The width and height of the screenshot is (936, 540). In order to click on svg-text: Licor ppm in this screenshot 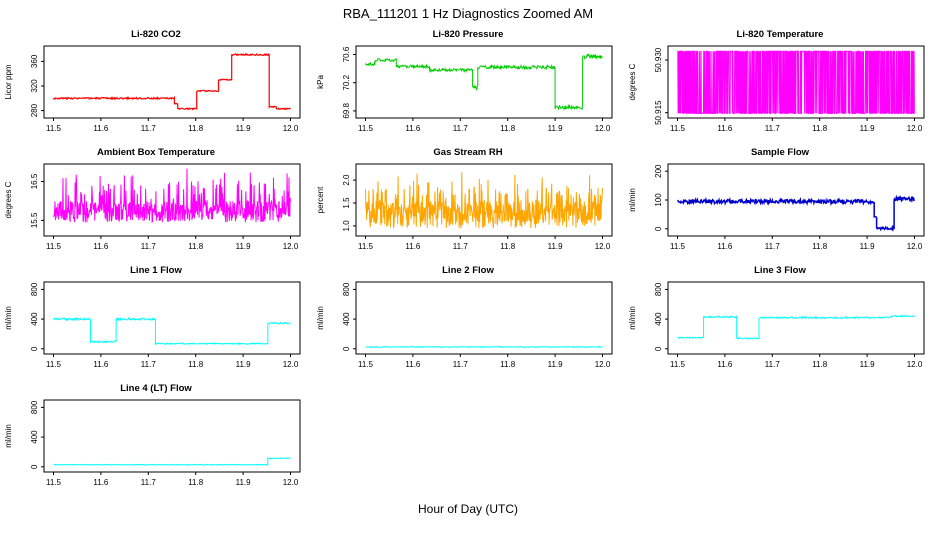, I will do `click(8, 81)`.